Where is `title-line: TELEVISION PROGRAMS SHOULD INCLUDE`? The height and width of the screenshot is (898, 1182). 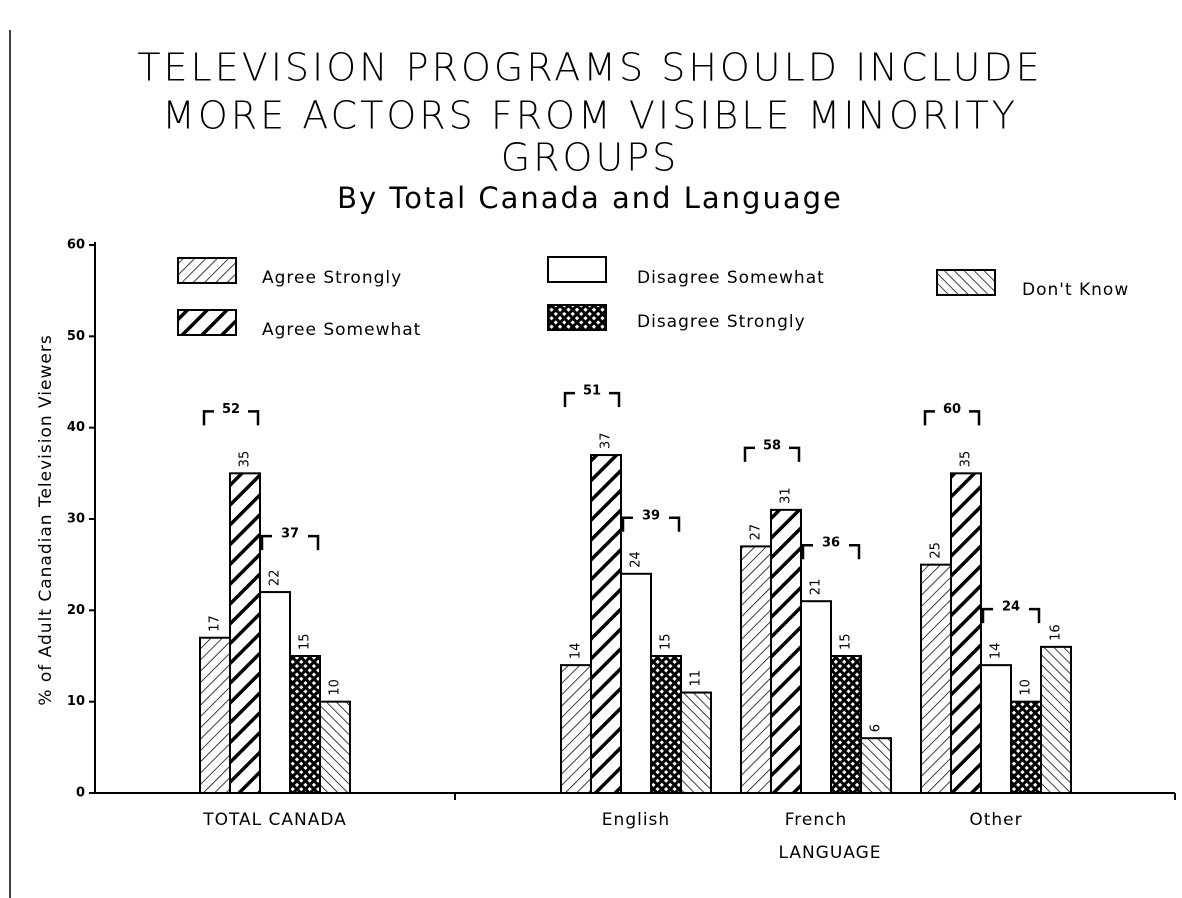
title-line: TELEVISION PROGRAMS SHOULD INCLUDE is located at coordinates (589, 68).